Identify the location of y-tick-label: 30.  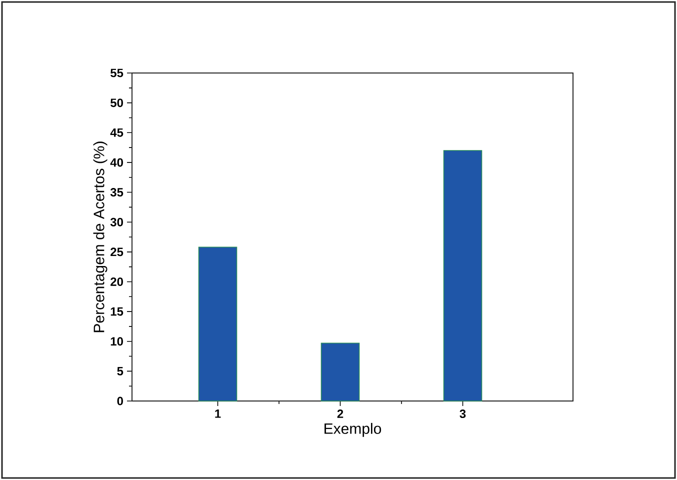
(116, 222).